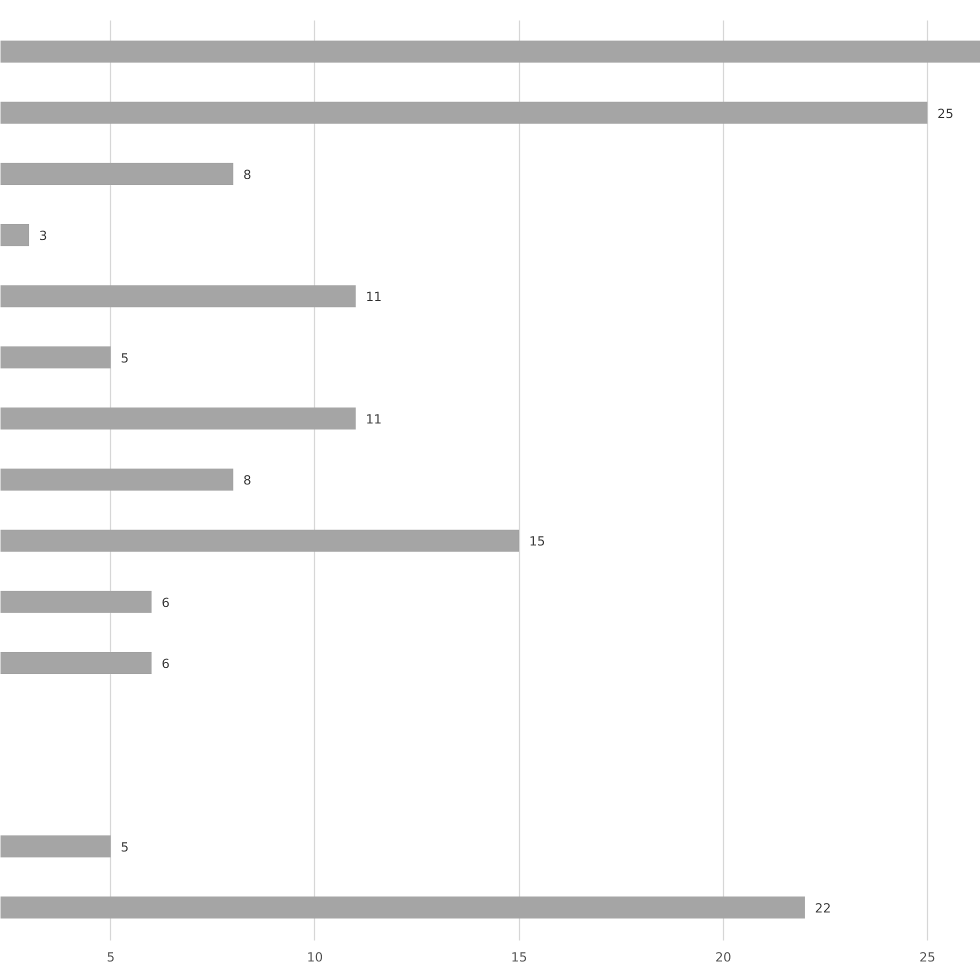 This screenshot has width=980, height=980. I want to click on data-label: 22, so click(823, 908).